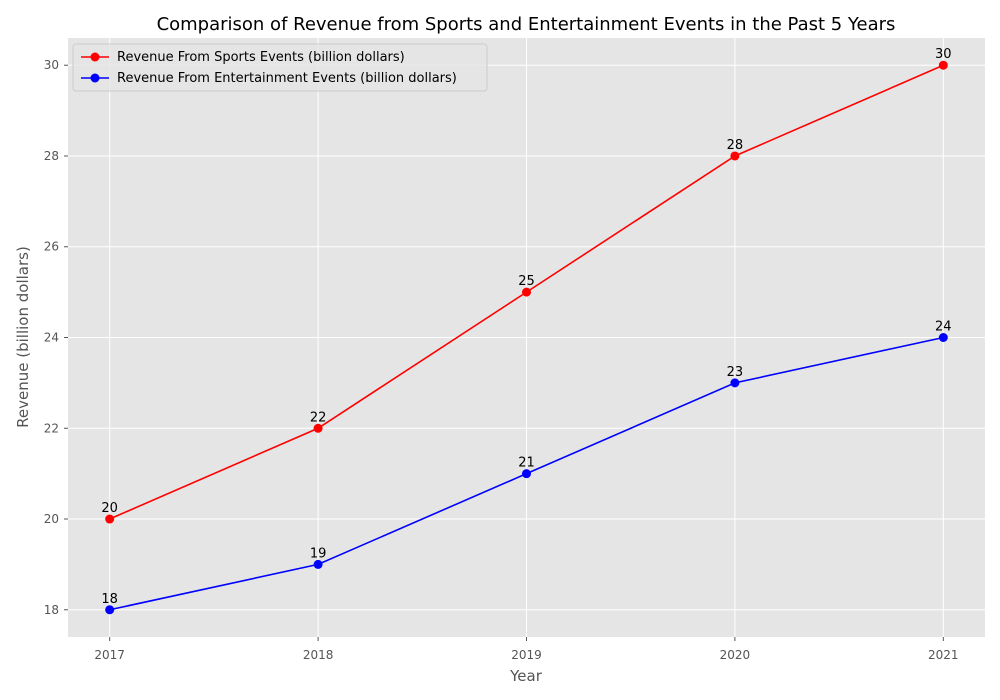  What do you see at coordinates (735, 655) in the screenshot?
I see `x-tick-label: 2020` at bounding box center [735, 655].